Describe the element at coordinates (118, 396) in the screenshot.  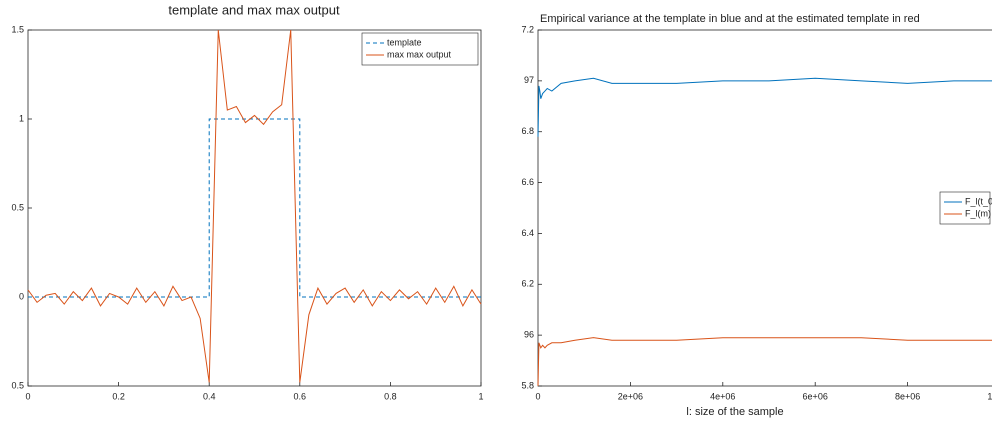
I see `x-tick-label: 0.2` at that location.